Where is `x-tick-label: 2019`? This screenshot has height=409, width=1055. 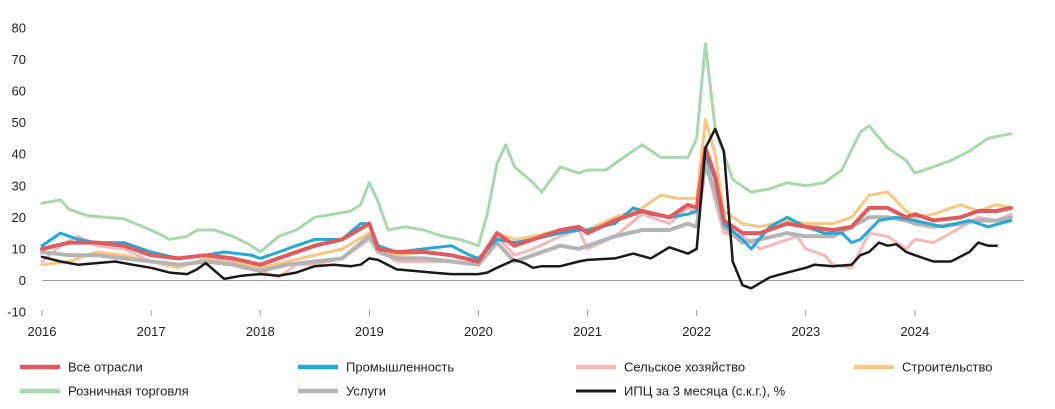
x-tick-label: 2019 is located at coordinates (369, 331).